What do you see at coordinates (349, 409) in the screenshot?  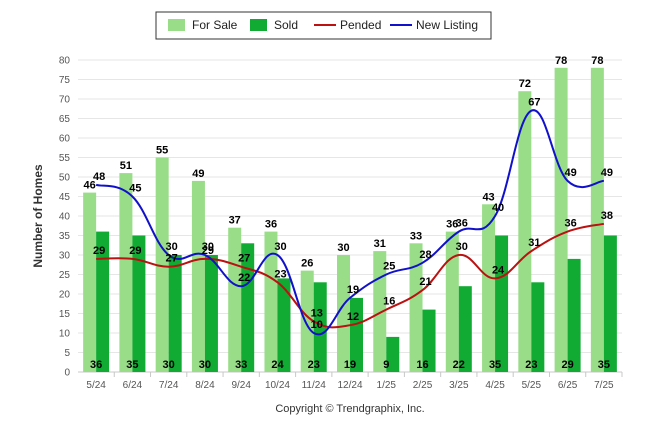 I see `copyright-text: Copyright © Trendgraphix, Inc.` at bounding box center [349, 409].